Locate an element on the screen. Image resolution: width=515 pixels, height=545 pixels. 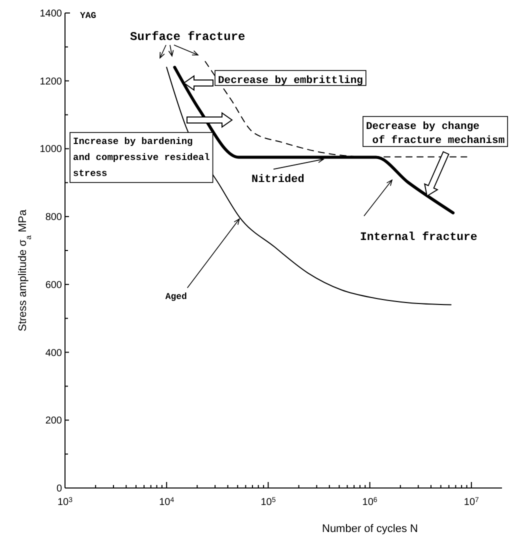
x-tick-label: 10$^{5}$ is located at coordinates (268, 502).